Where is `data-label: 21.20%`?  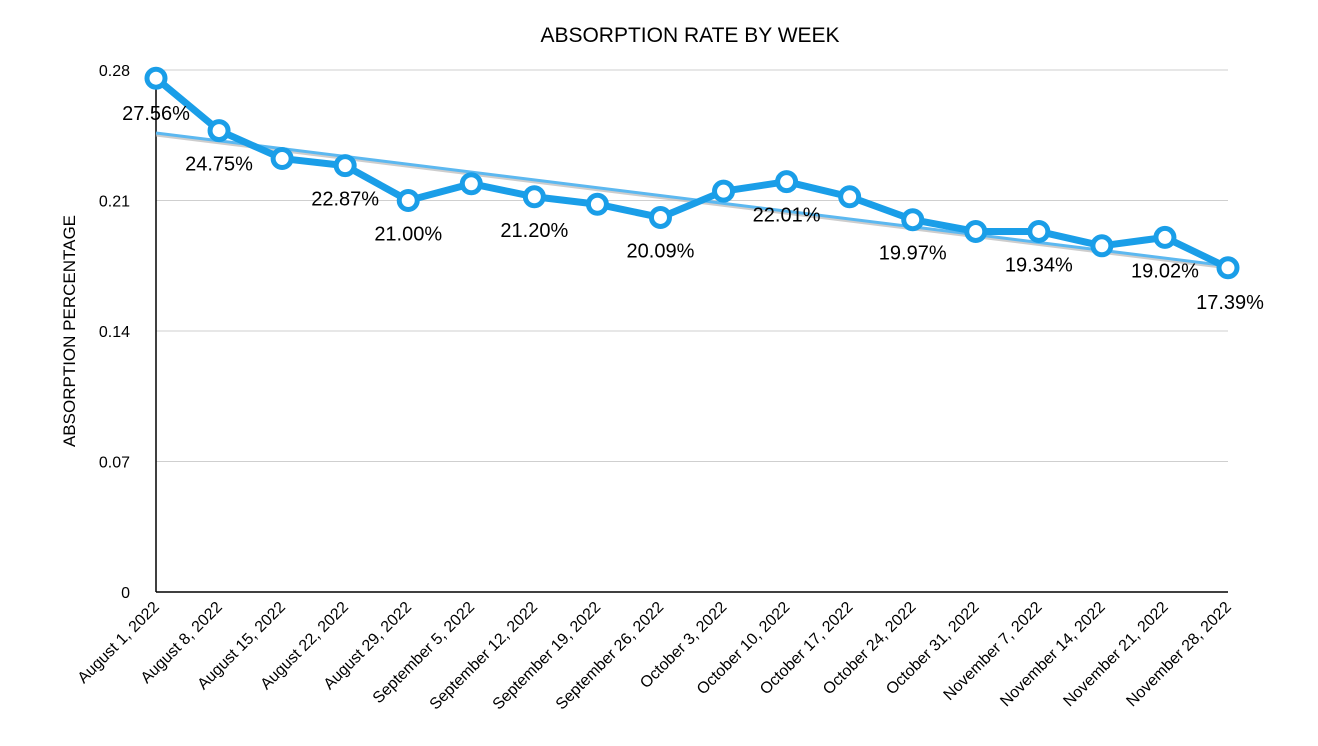 data-label: 21.20% is located at coordinates (534, 231).